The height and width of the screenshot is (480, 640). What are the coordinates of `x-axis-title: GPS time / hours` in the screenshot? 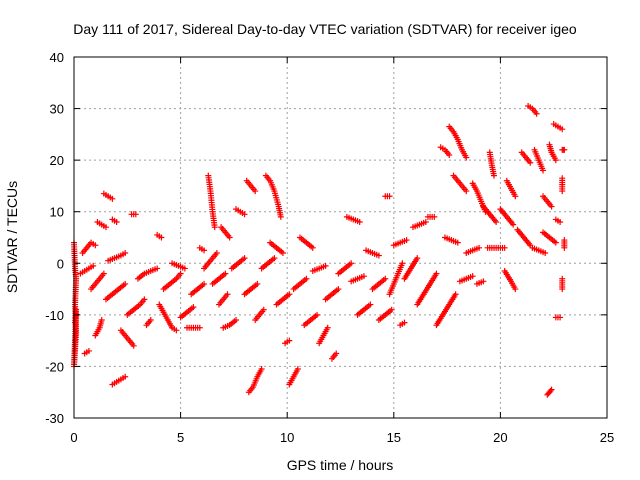 It's located at (340, 465).